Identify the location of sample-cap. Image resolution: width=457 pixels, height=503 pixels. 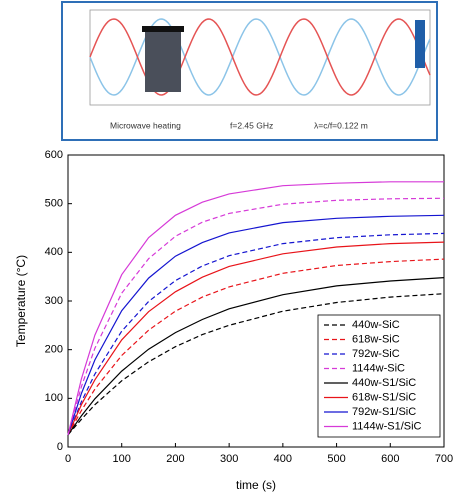
(163, 29).